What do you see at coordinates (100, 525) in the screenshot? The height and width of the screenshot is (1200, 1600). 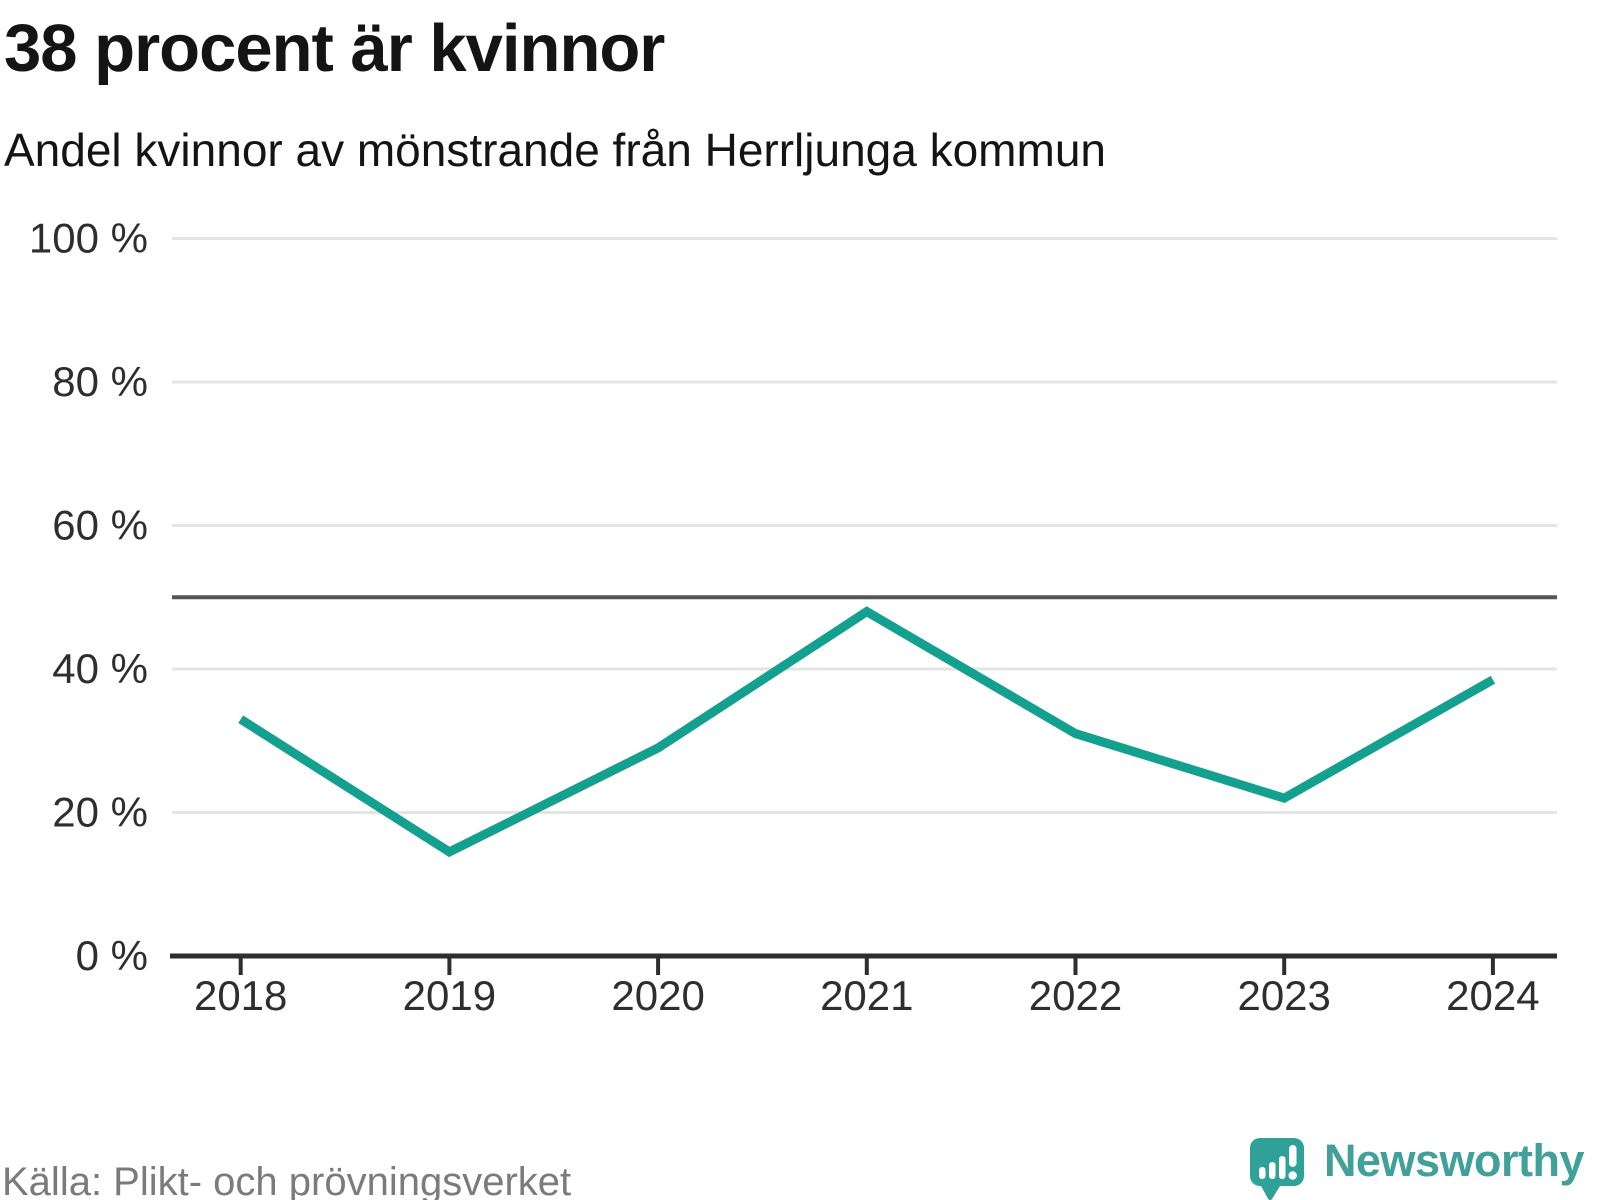 I see `y-tick-label: 60 %` at bounding box center [100, 525].